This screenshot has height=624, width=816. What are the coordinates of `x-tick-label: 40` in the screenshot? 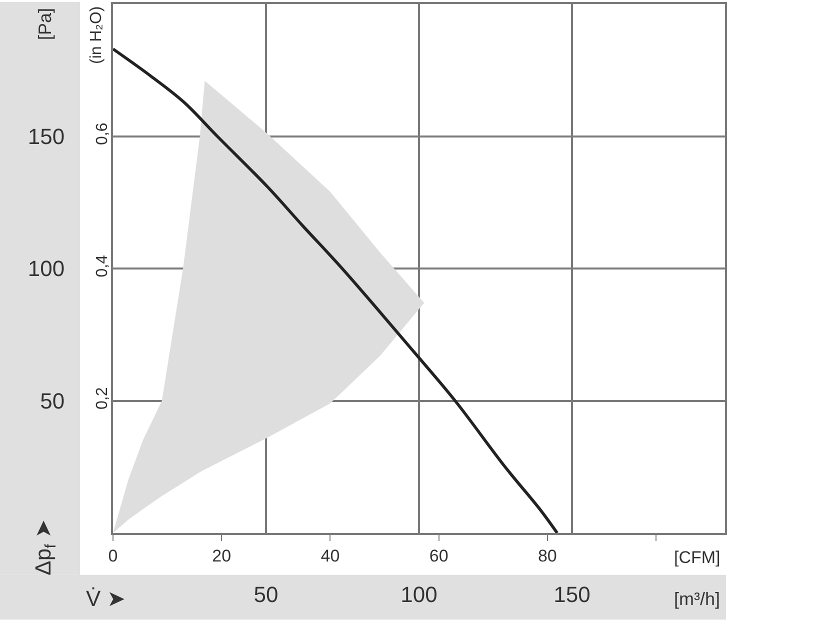 It's located at (330, 556).